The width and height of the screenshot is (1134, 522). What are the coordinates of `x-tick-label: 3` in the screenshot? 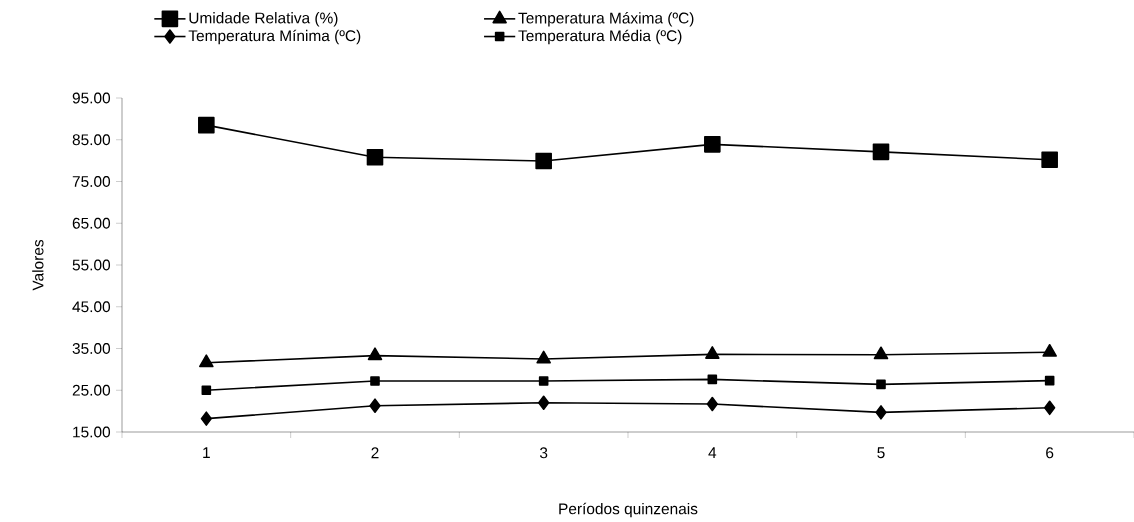 It's located at (543, 453).